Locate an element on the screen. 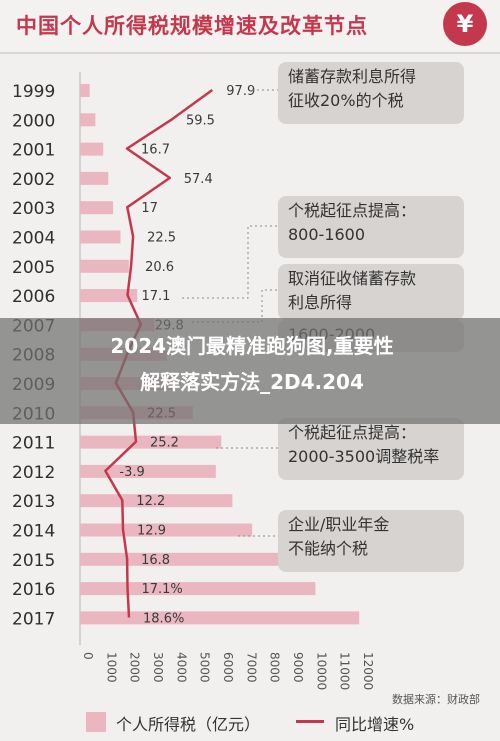 This screenshot has height=741, width=500. headline-line-2: 解释落实方法_2D4.204 is located at coordinates (252, 382).